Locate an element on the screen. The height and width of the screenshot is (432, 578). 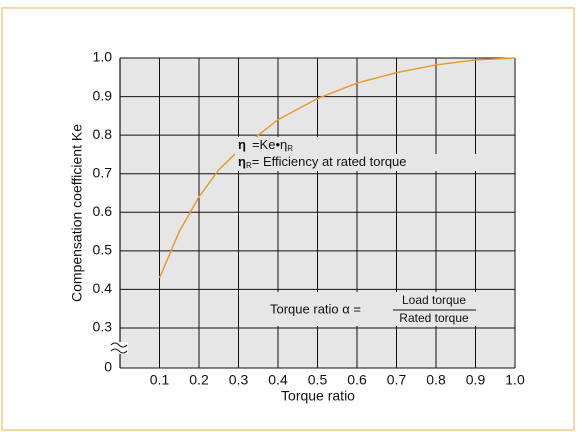
x-axis-label: Torque ratio is located at coordinates (318, 396).